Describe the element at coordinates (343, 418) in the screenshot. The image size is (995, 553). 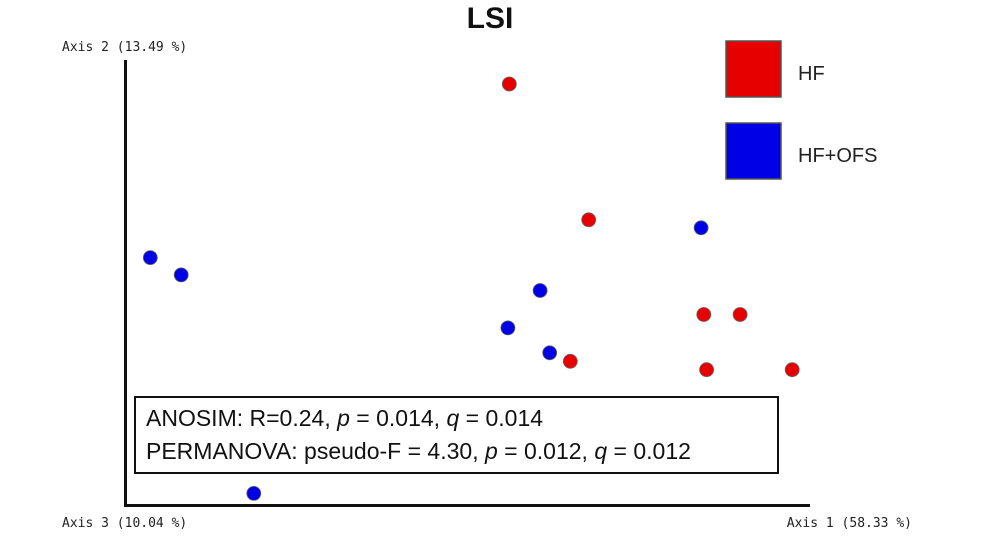
I see `anosim-p-symbol: p` at that location.